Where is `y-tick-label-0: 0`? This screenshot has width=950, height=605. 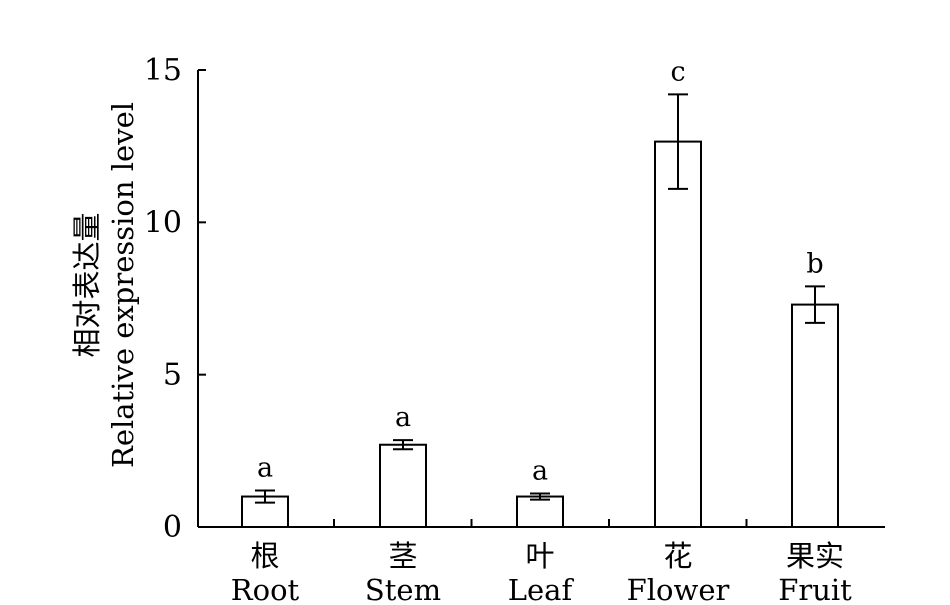 y-tick-label-0: 0 is located at coordinates (172, 527).